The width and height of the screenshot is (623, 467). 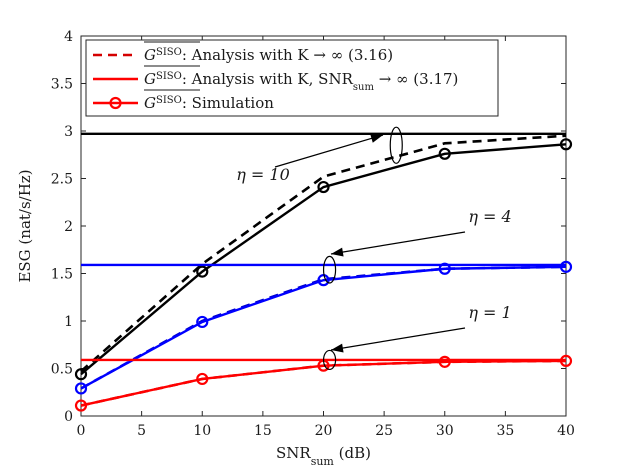 I want to click on y-tick-label: 1, so click(x=68, y=322).